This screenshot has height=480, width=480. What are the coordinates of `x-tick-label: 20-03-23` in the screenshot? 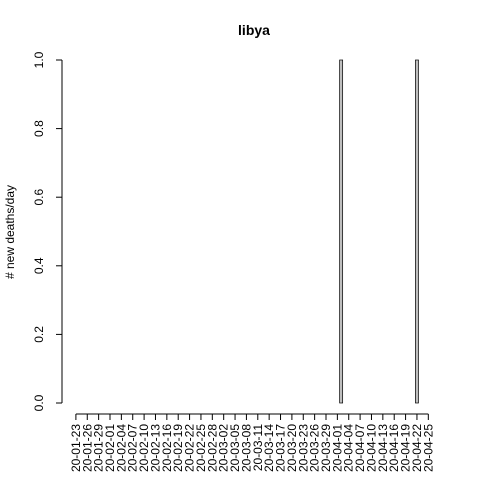 It's located at (303, 448).